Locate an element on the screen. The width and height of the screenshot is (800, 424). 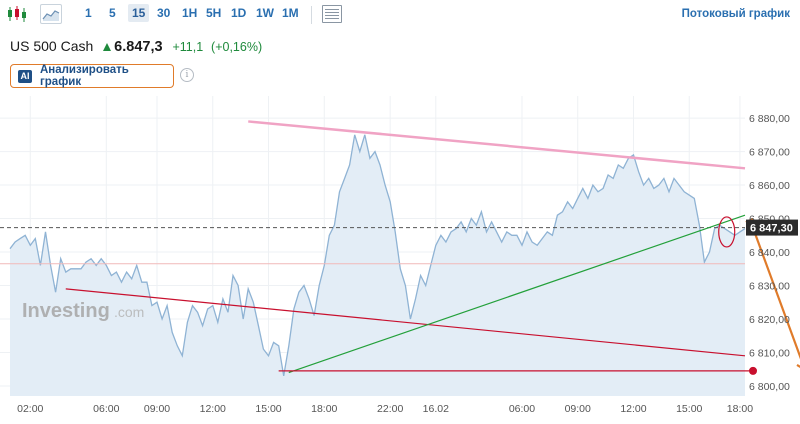
analyze-chart-label: Анализировать график is located at coordinates (84, 76).